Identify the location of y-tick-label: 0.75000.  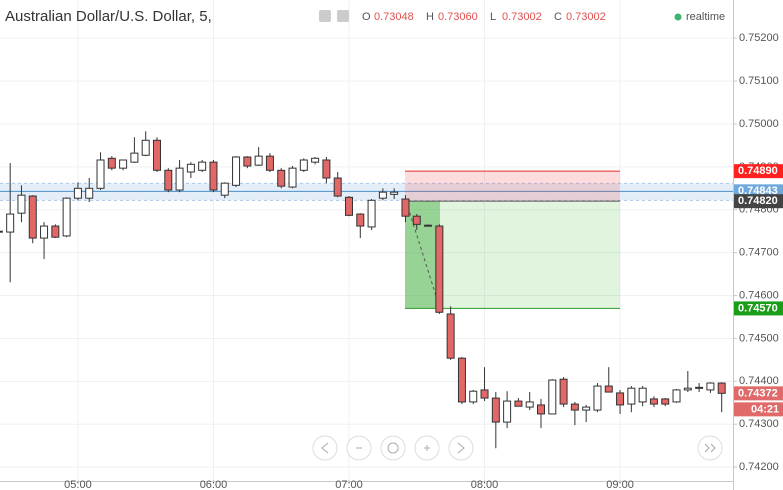
(759, 124).